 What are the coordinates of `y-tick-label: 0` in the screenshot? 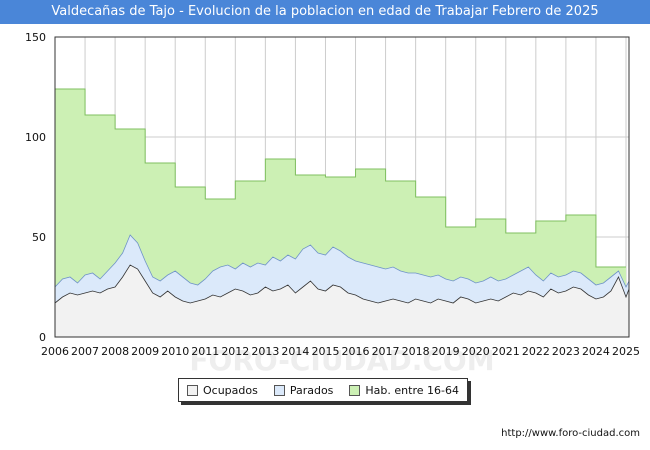 It's located at (42, 337).